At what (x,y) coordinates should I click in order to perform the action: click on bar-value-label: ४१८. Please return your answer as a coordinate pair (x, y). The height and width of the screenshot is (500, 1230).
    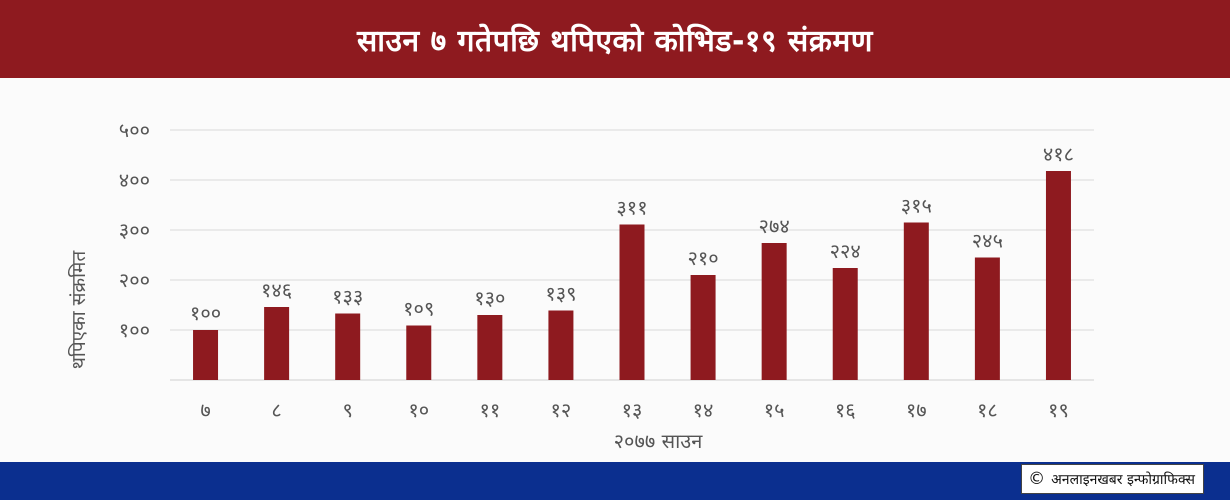
    Looking at the image, I should click on (1058, 154).